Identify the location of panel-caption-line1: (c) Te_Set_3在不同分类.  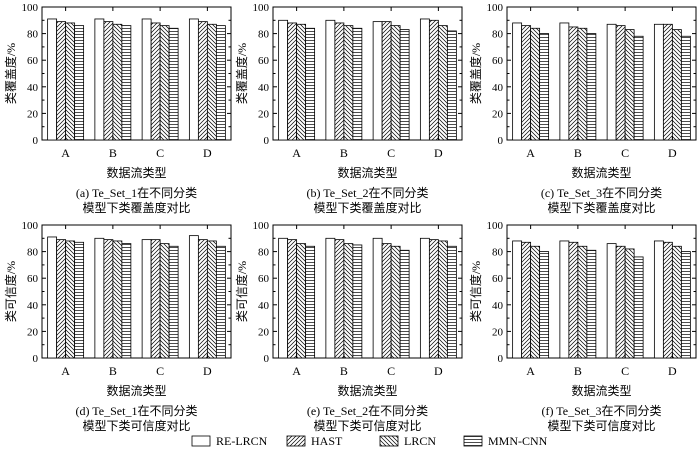
(601, 193).